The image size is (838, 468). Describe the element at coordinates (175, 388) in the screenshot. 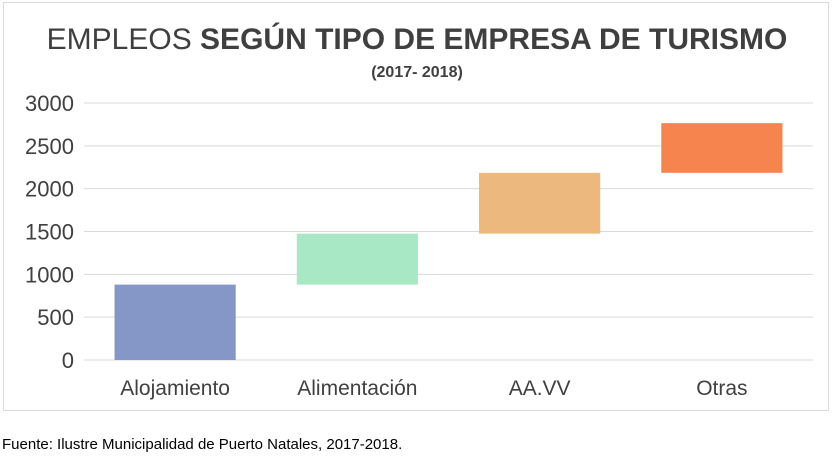

I see `x-category-label: Alojamiento` at that location.